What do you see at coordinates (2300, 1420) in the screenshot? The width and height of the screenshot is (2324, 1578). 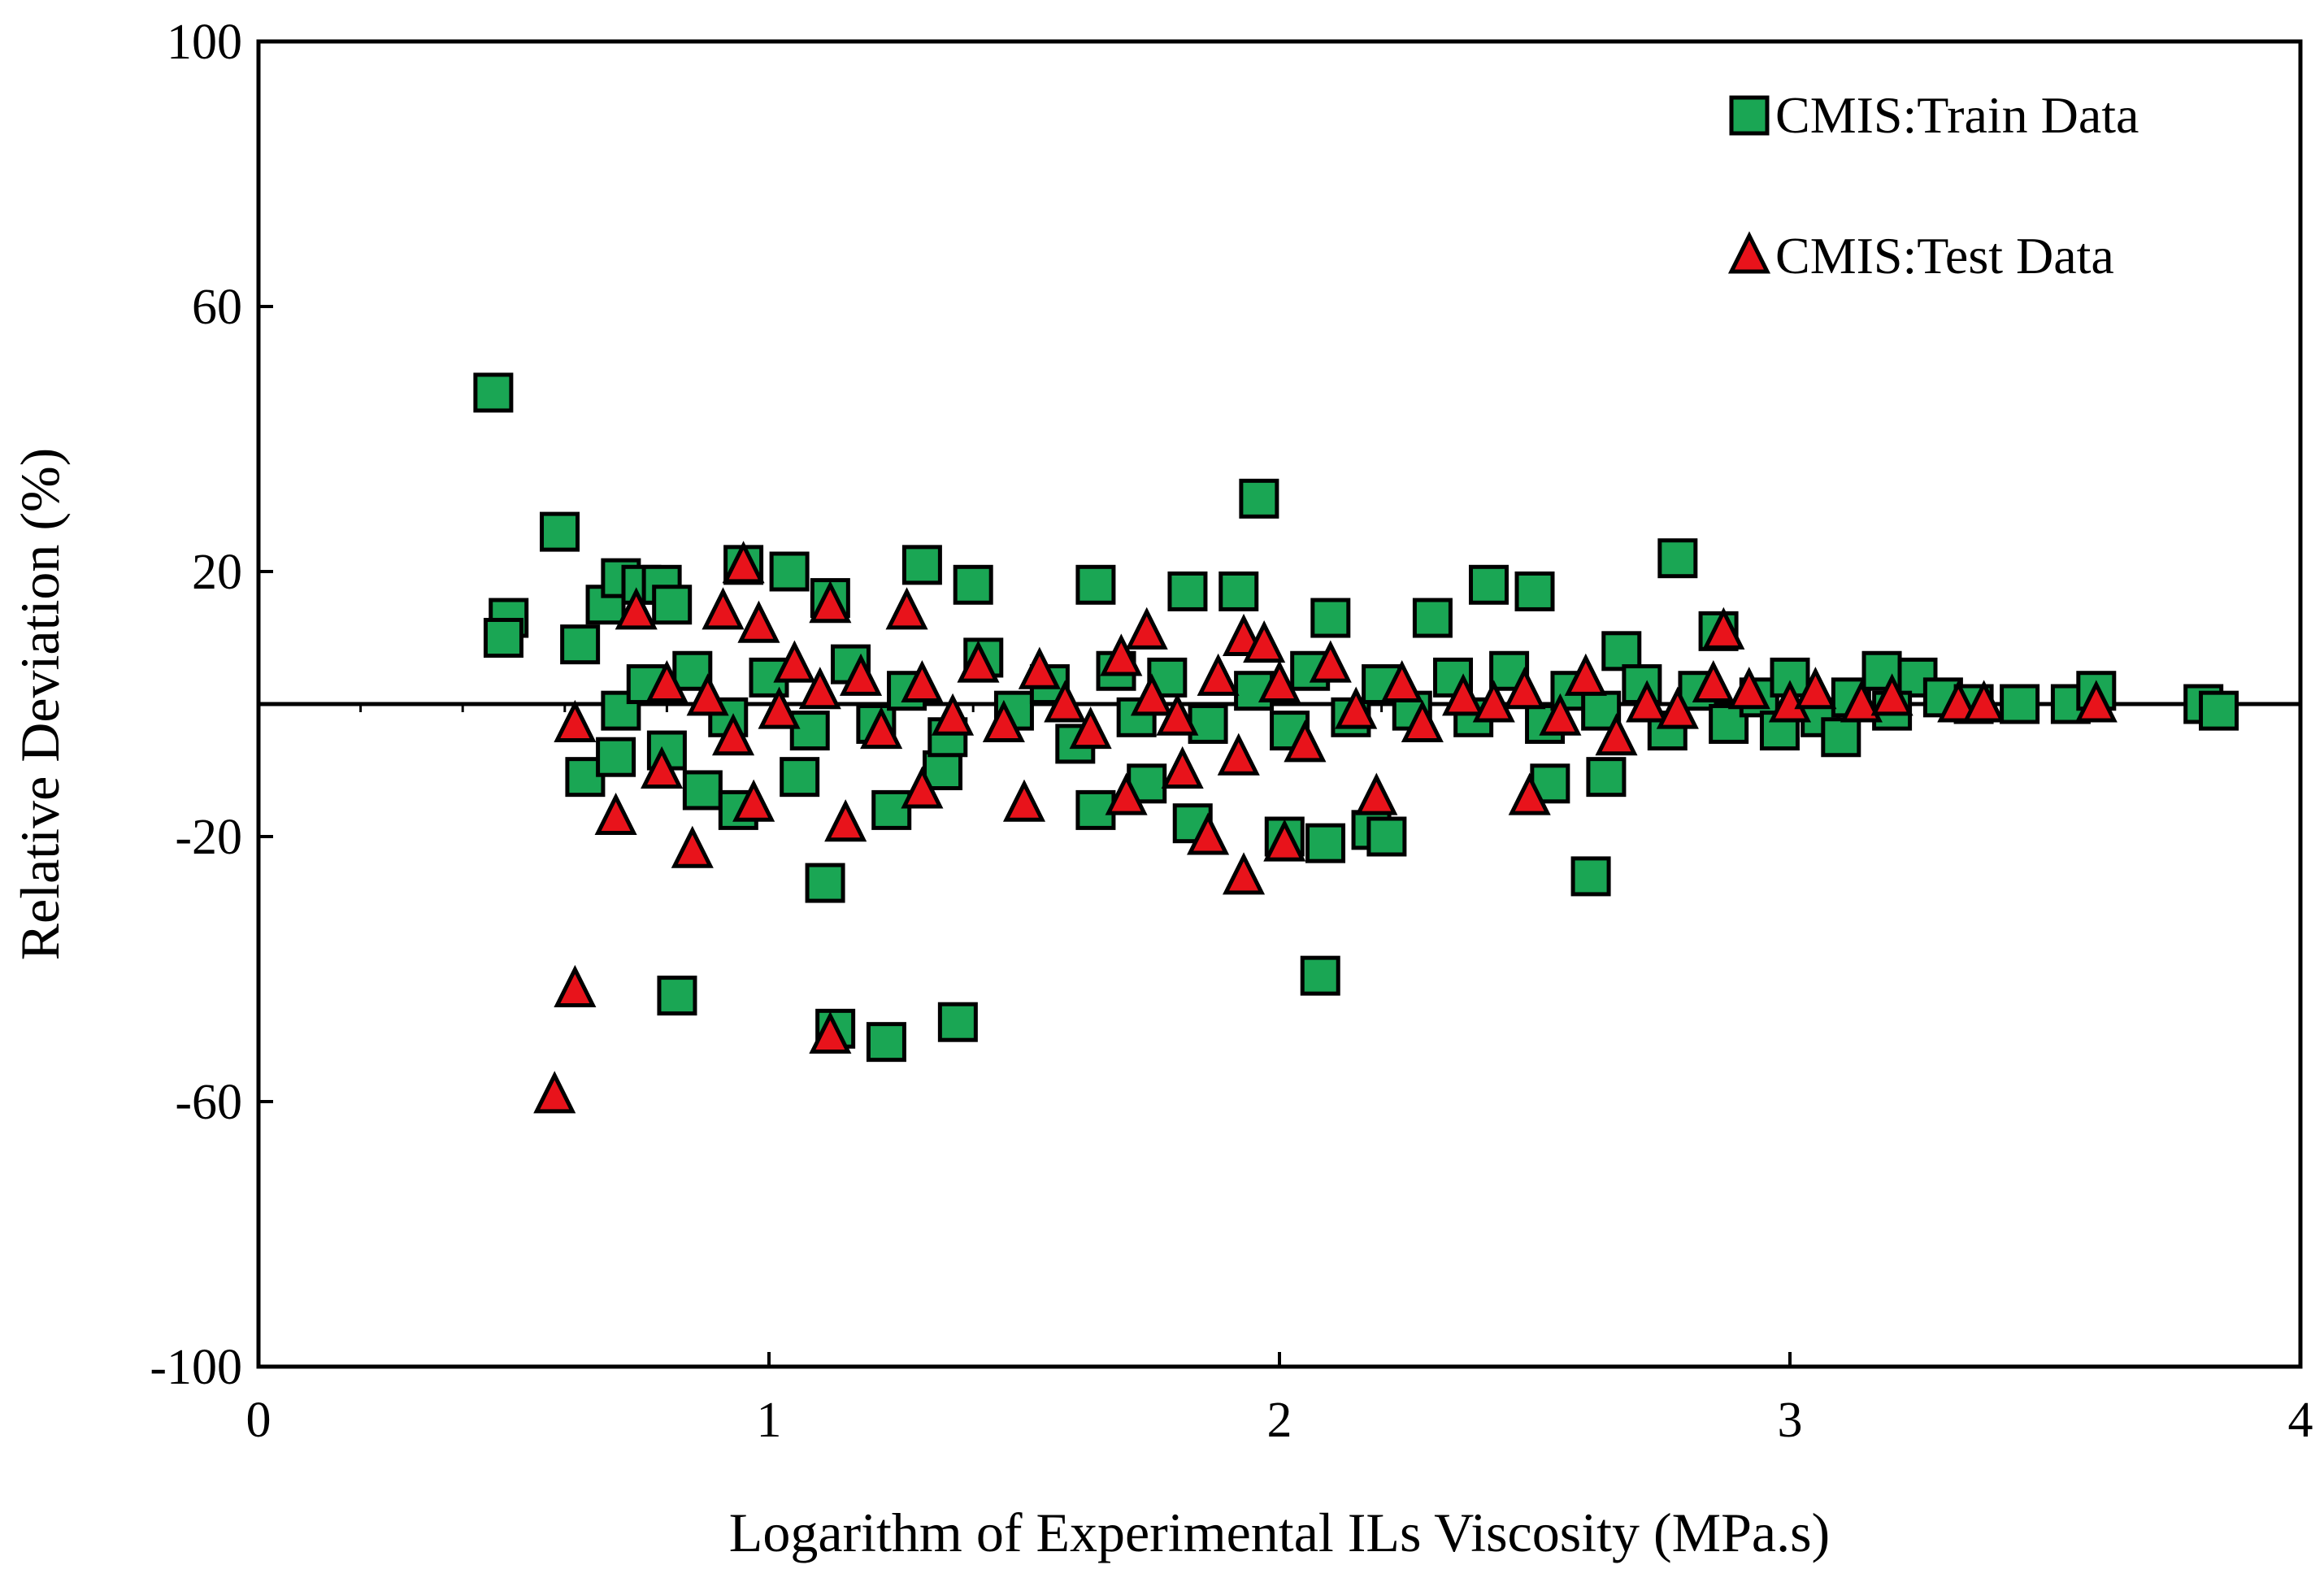 I see `x-tick-label: 4` at bounding box center [2300, 1420].